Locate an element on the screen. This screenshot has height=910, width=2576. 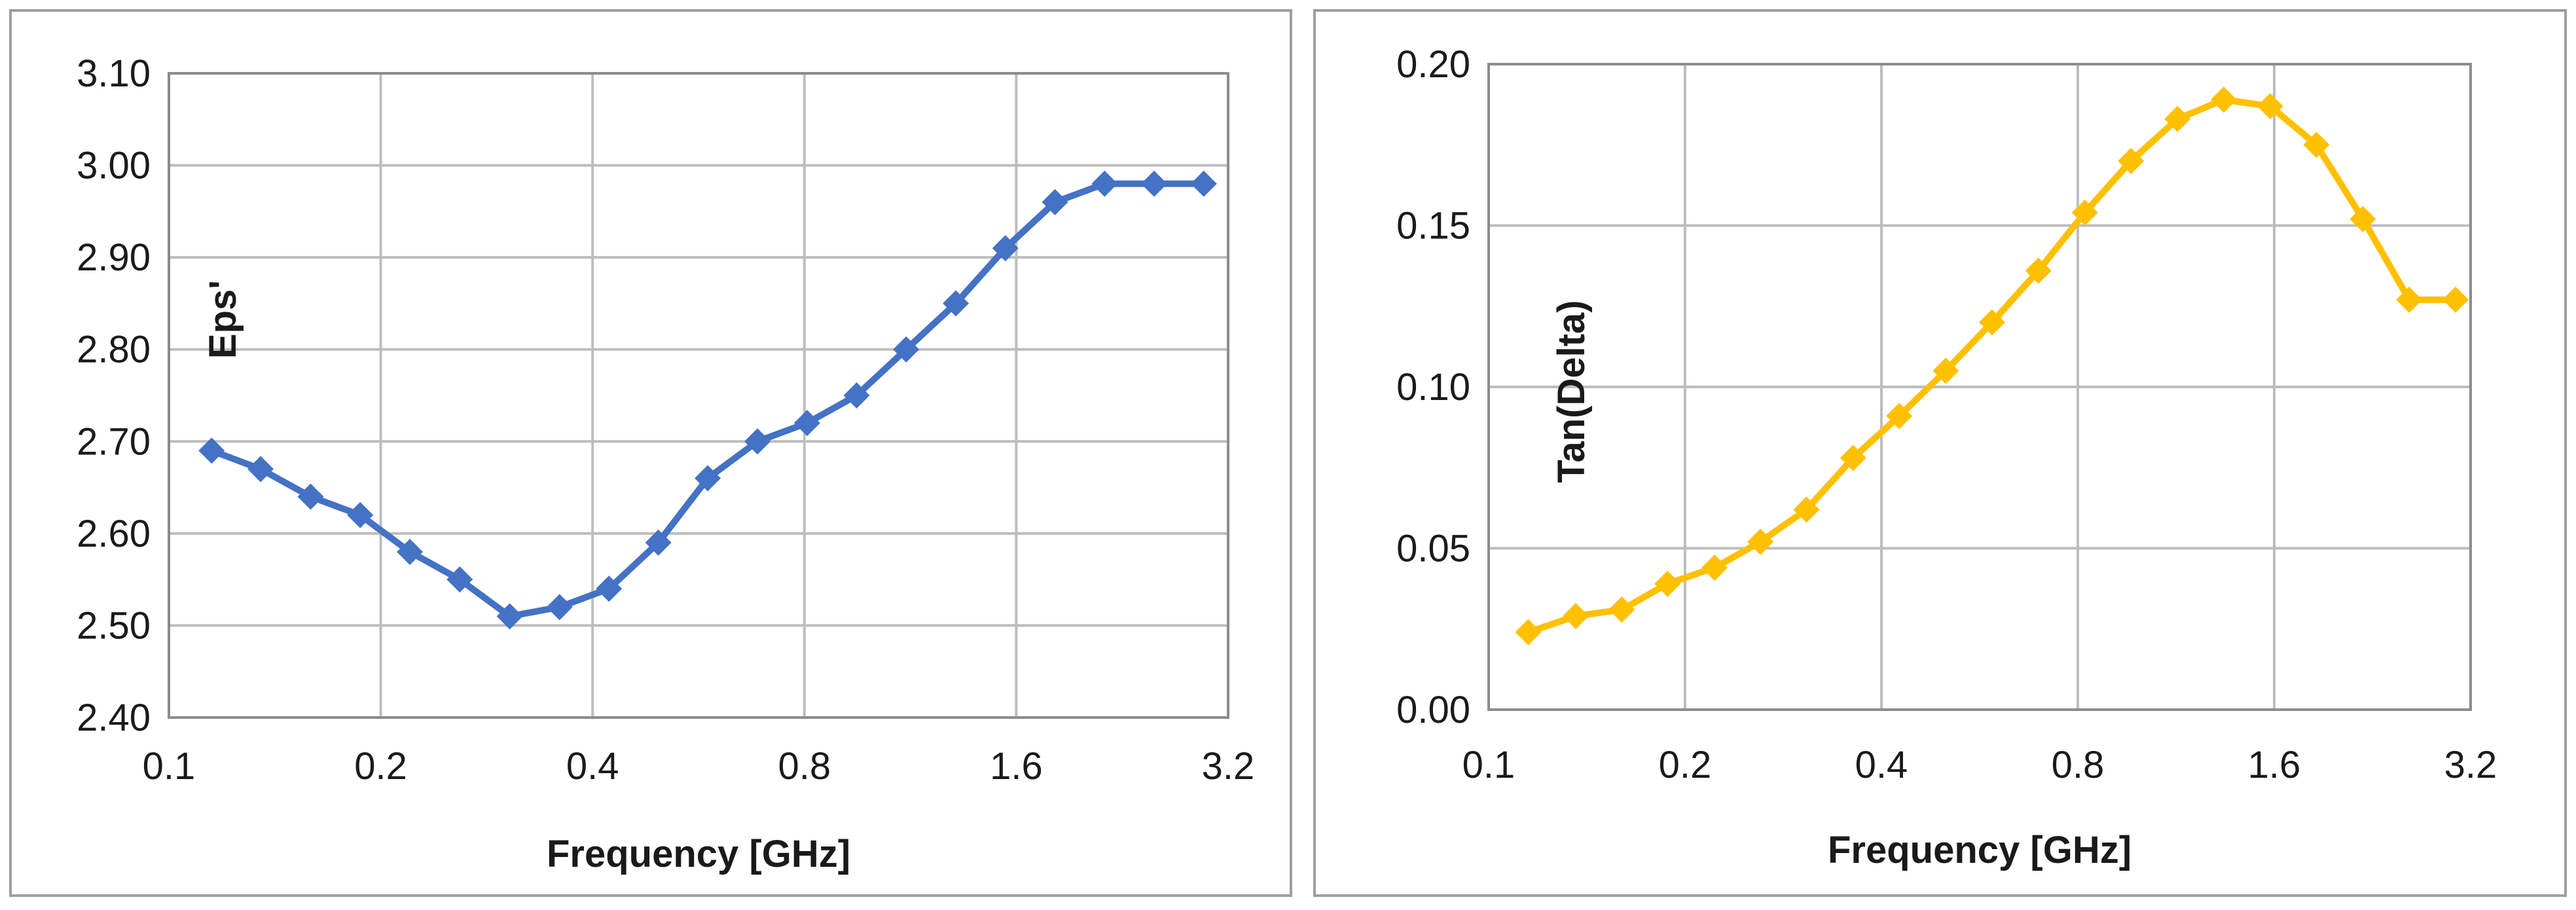
y-axis-title: Tan(Delta) is located at coordinates (1571, 391).